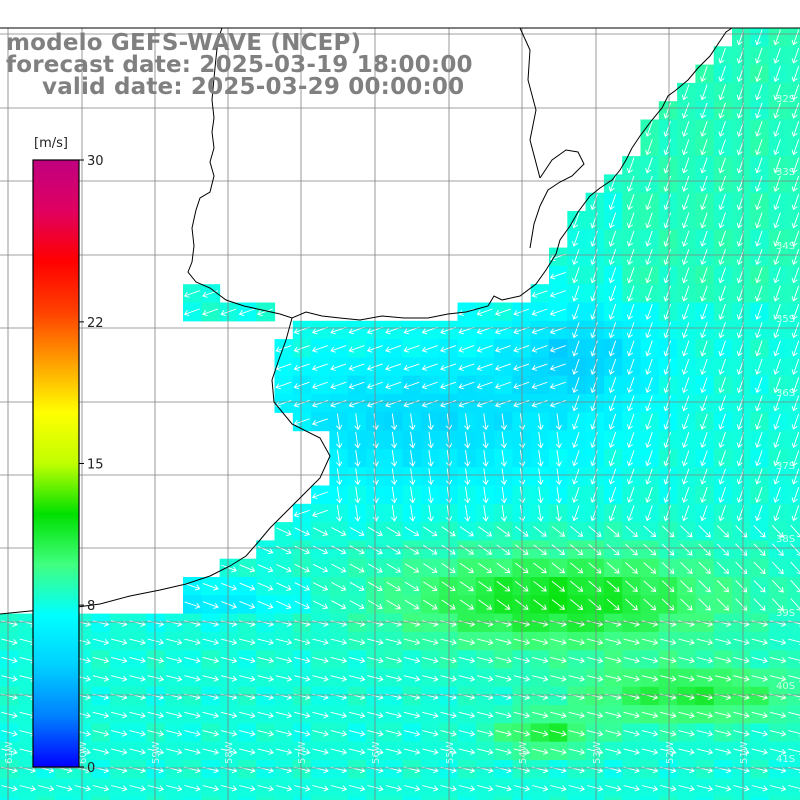 This screenshot has width=800, height=800. What do you see at coordinates (670, 752) in the screenshot?
I see `longitude-label: 52W` at bounding box center [670, 752].